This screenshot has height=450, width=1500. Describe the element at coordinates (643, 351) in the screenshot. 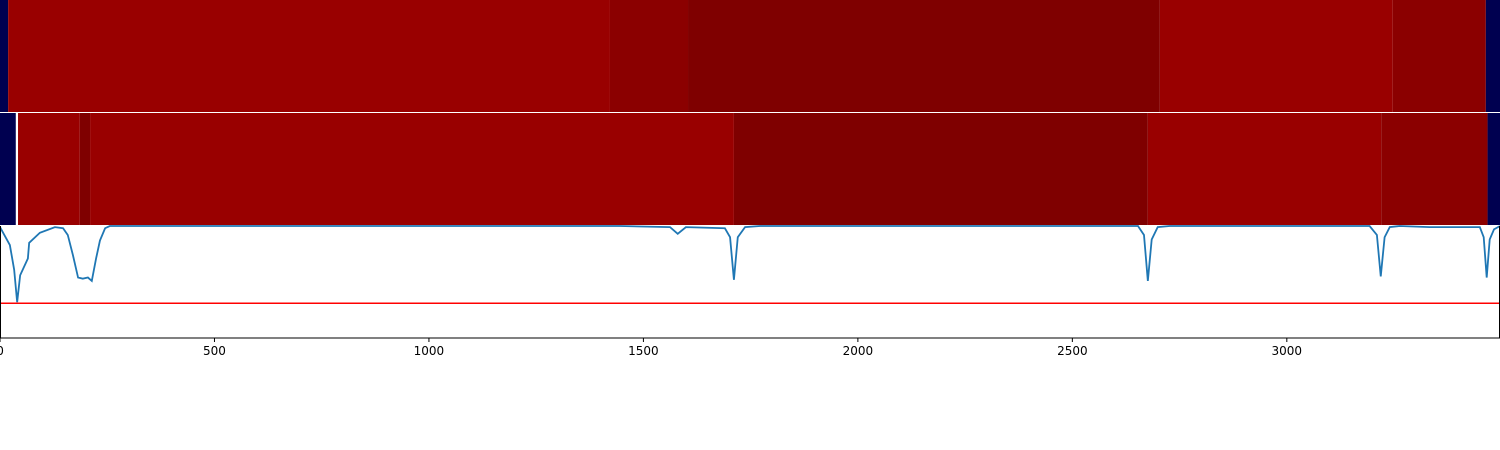

I see `x-tick-label: 1500` at that location.